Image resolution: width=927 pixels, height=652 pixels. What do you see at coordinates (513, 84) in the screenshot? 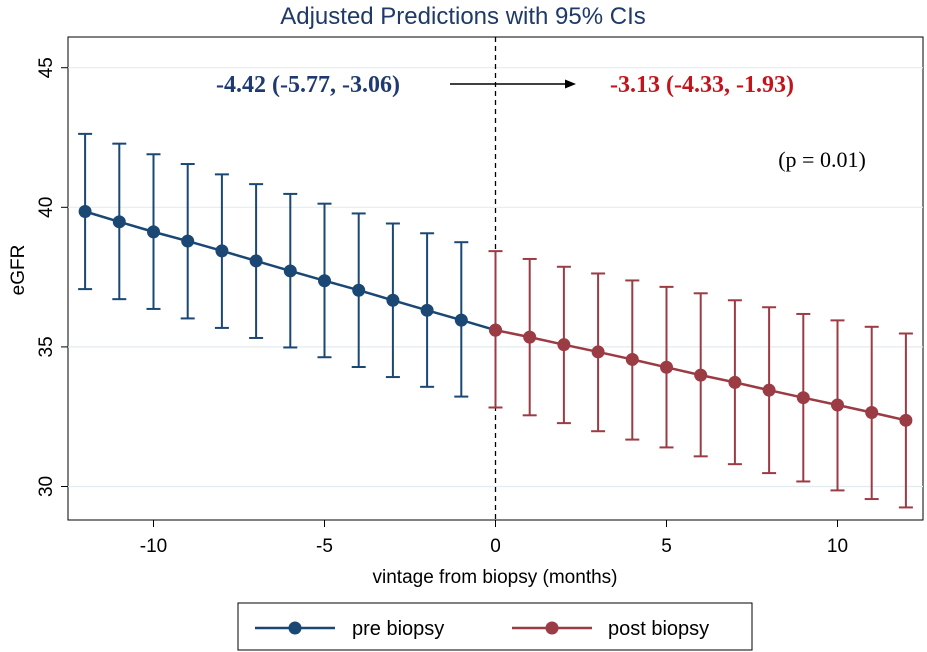
I see `arrow` at bounding box center [513, 84].